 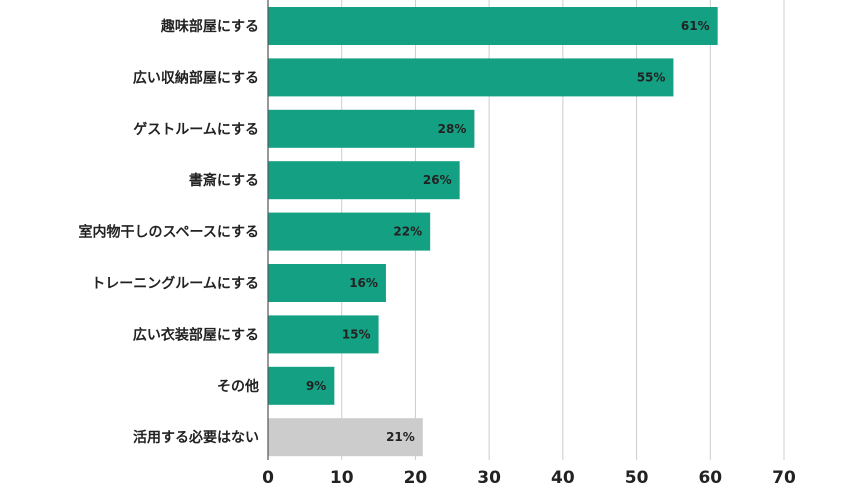 I want to click on x-tick-label-60: 60, so click(x=710, y=478).